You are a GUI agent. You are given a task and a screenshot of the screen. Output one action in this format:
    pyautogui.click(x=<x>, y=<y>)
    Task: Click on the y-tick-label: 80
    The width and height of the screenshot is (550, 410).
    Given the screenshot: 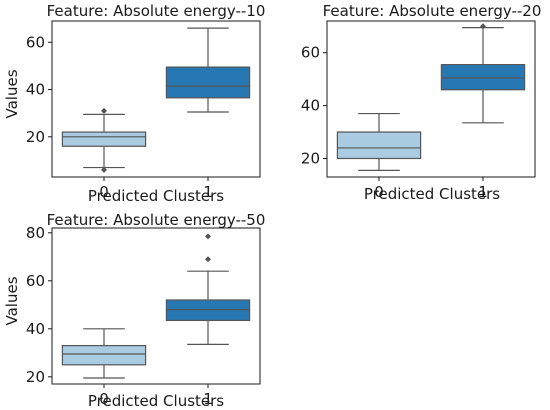 What is the action you would take?
    pyautogui.click(x=35, y=233)
    